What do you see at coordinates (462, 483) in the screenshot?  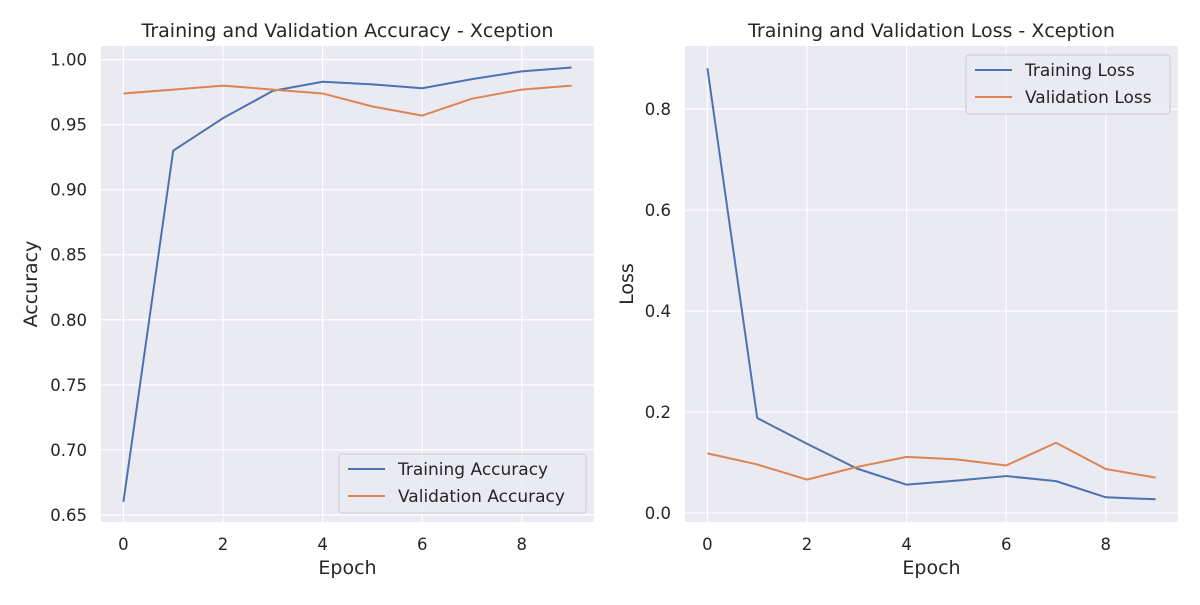 I see `accuracy-legend: Training Accuracy Validation Accuracy` at bounding box center [462, 483].